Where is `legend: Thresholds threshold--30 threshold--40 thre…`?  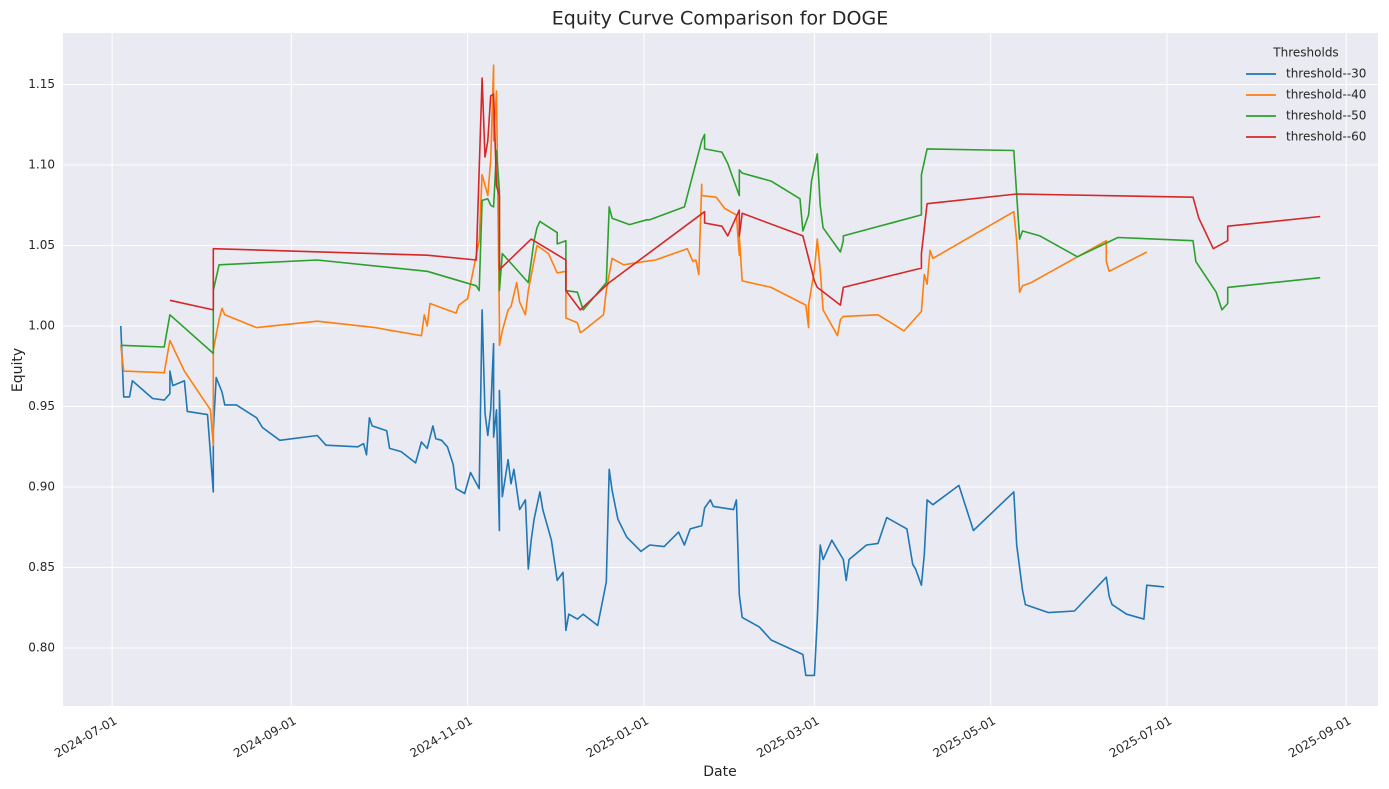 legend: Thresholds threshold--30 threshold--40 thre… is located at coordinates (1306, 95).